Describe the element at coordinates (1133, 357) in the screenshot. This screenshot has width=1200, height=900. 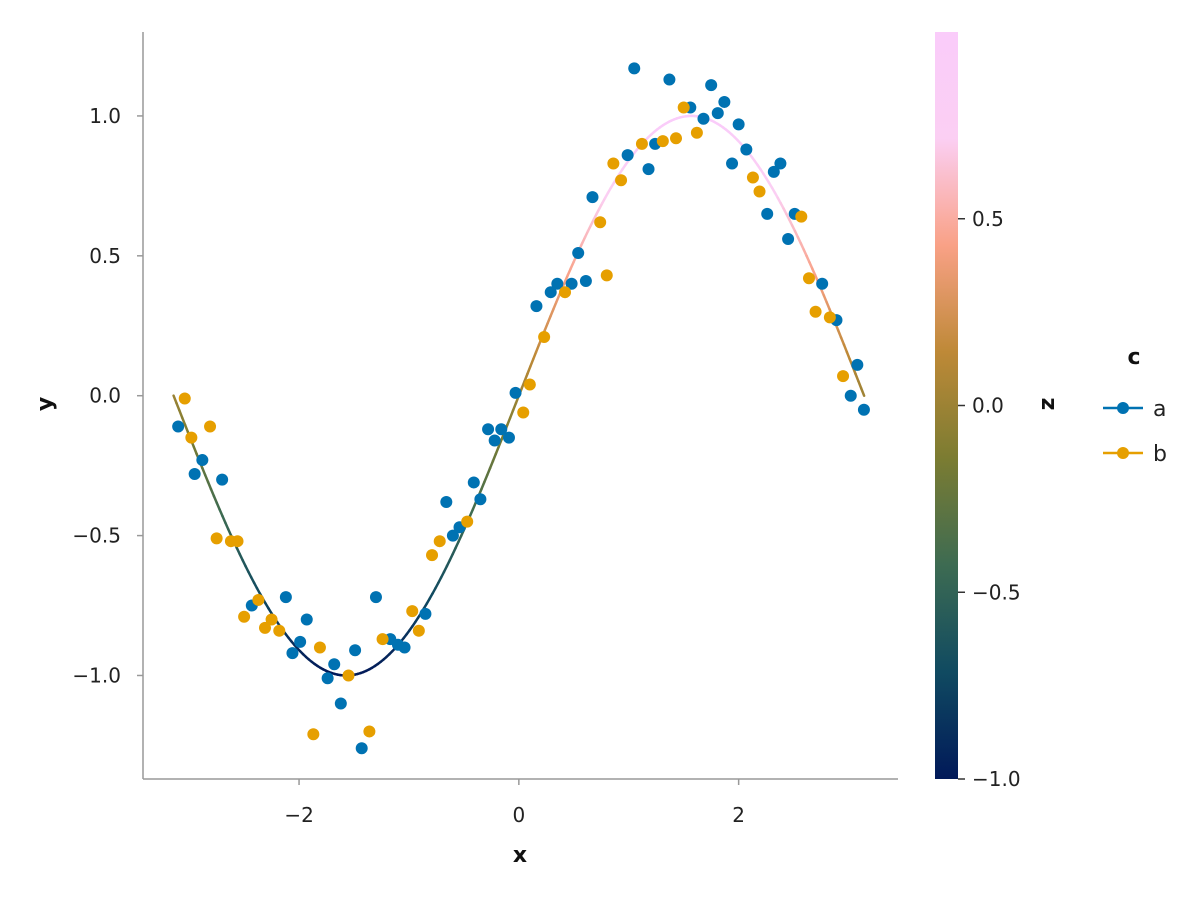
I see `legend-title: c` at that location.